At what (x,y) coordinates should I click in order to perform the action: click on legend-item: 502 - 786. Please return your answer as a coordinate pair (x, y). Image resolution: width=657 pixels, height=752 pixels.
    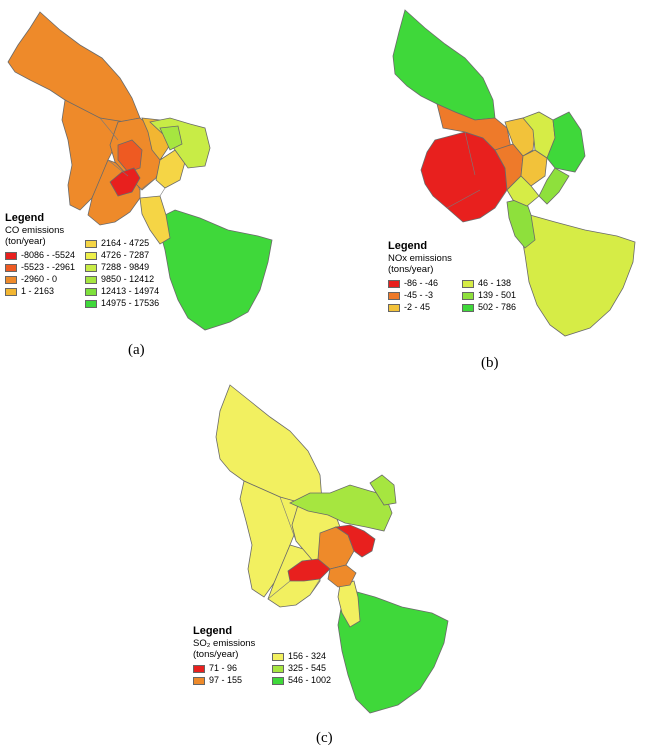
    Looking at the image, I should click on (489, 307).